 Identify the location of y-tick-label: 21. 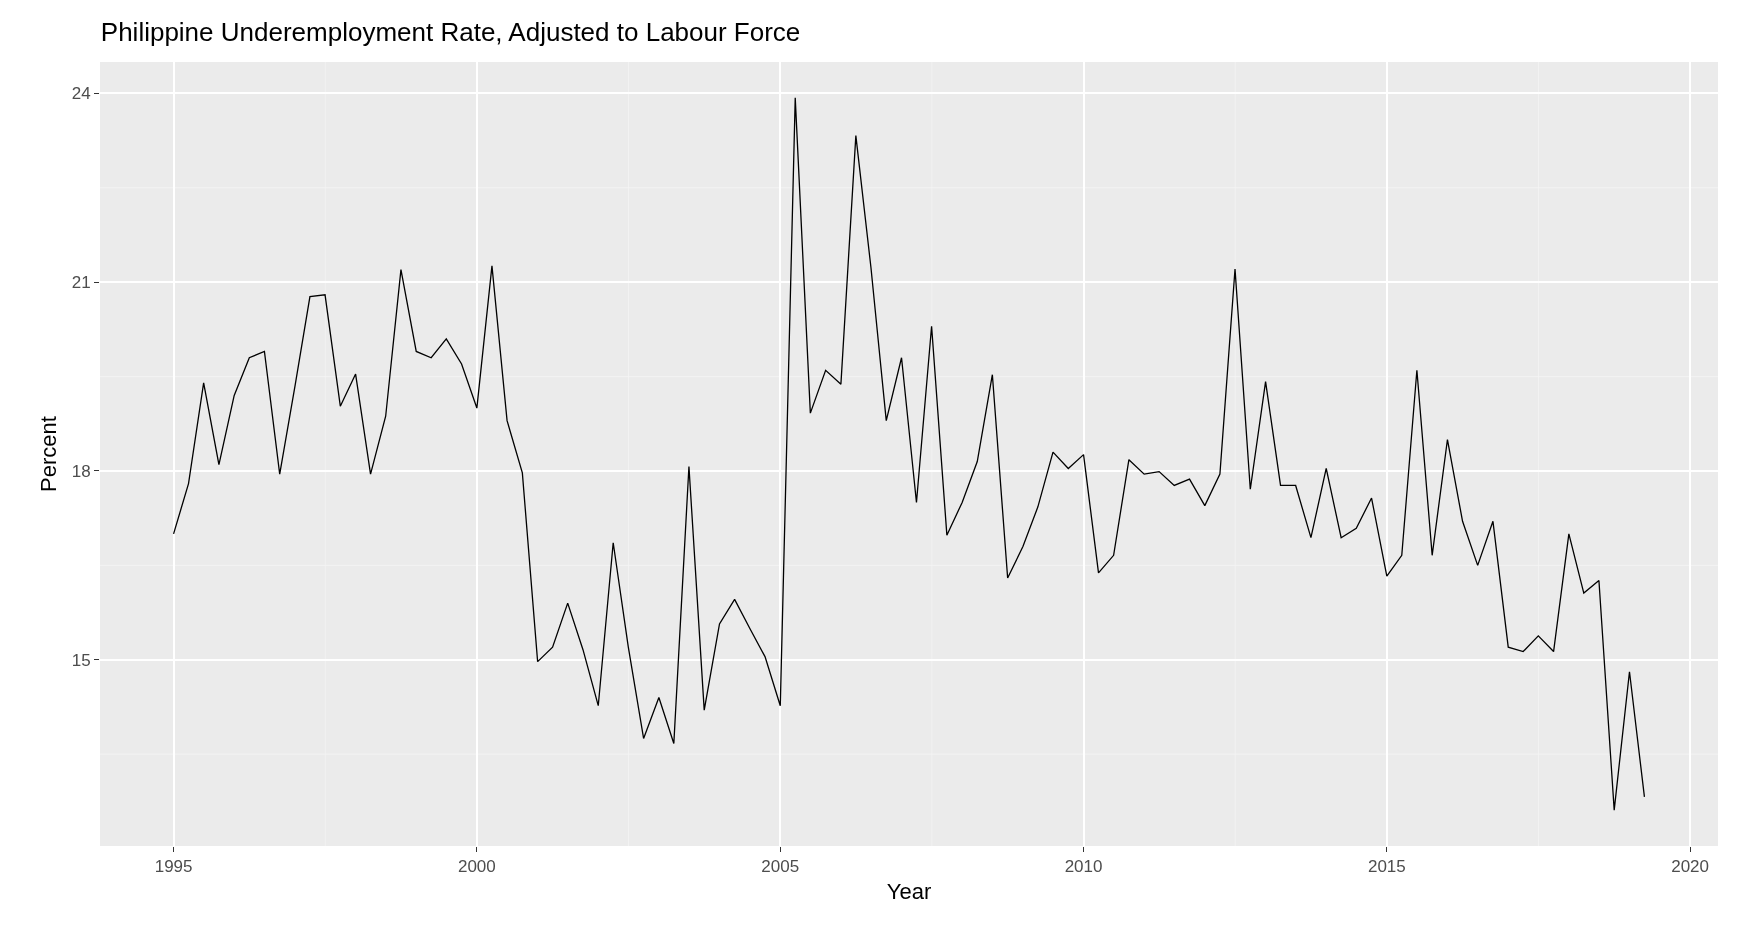
(81, 283).